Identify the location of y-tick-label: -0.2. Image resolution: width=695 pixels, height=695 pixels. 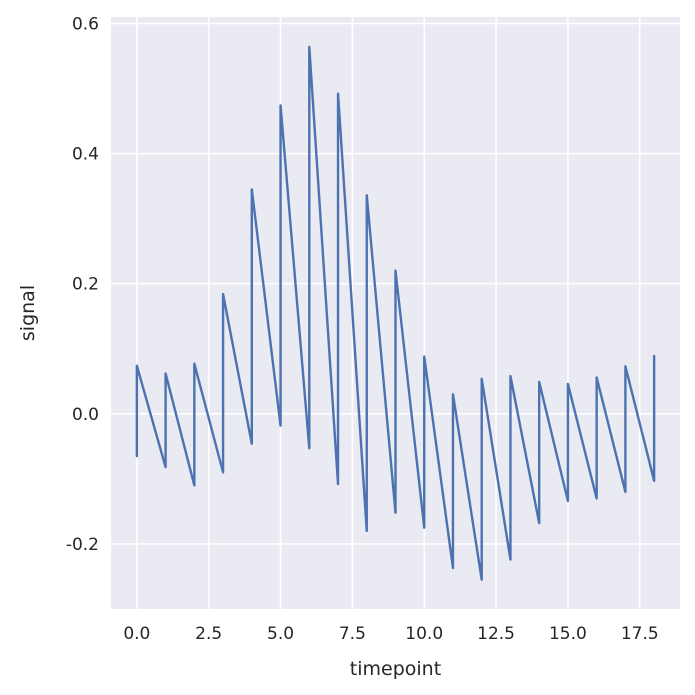
(82, 545).